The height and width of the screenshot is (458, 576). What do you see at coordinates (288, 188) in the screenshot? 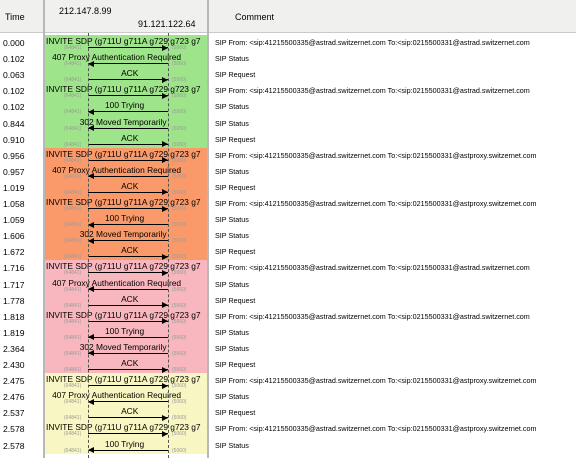
I see `flow-row: 1.019 ACK (64841) (5060) SIP Request` at bounding box center [288, 188].